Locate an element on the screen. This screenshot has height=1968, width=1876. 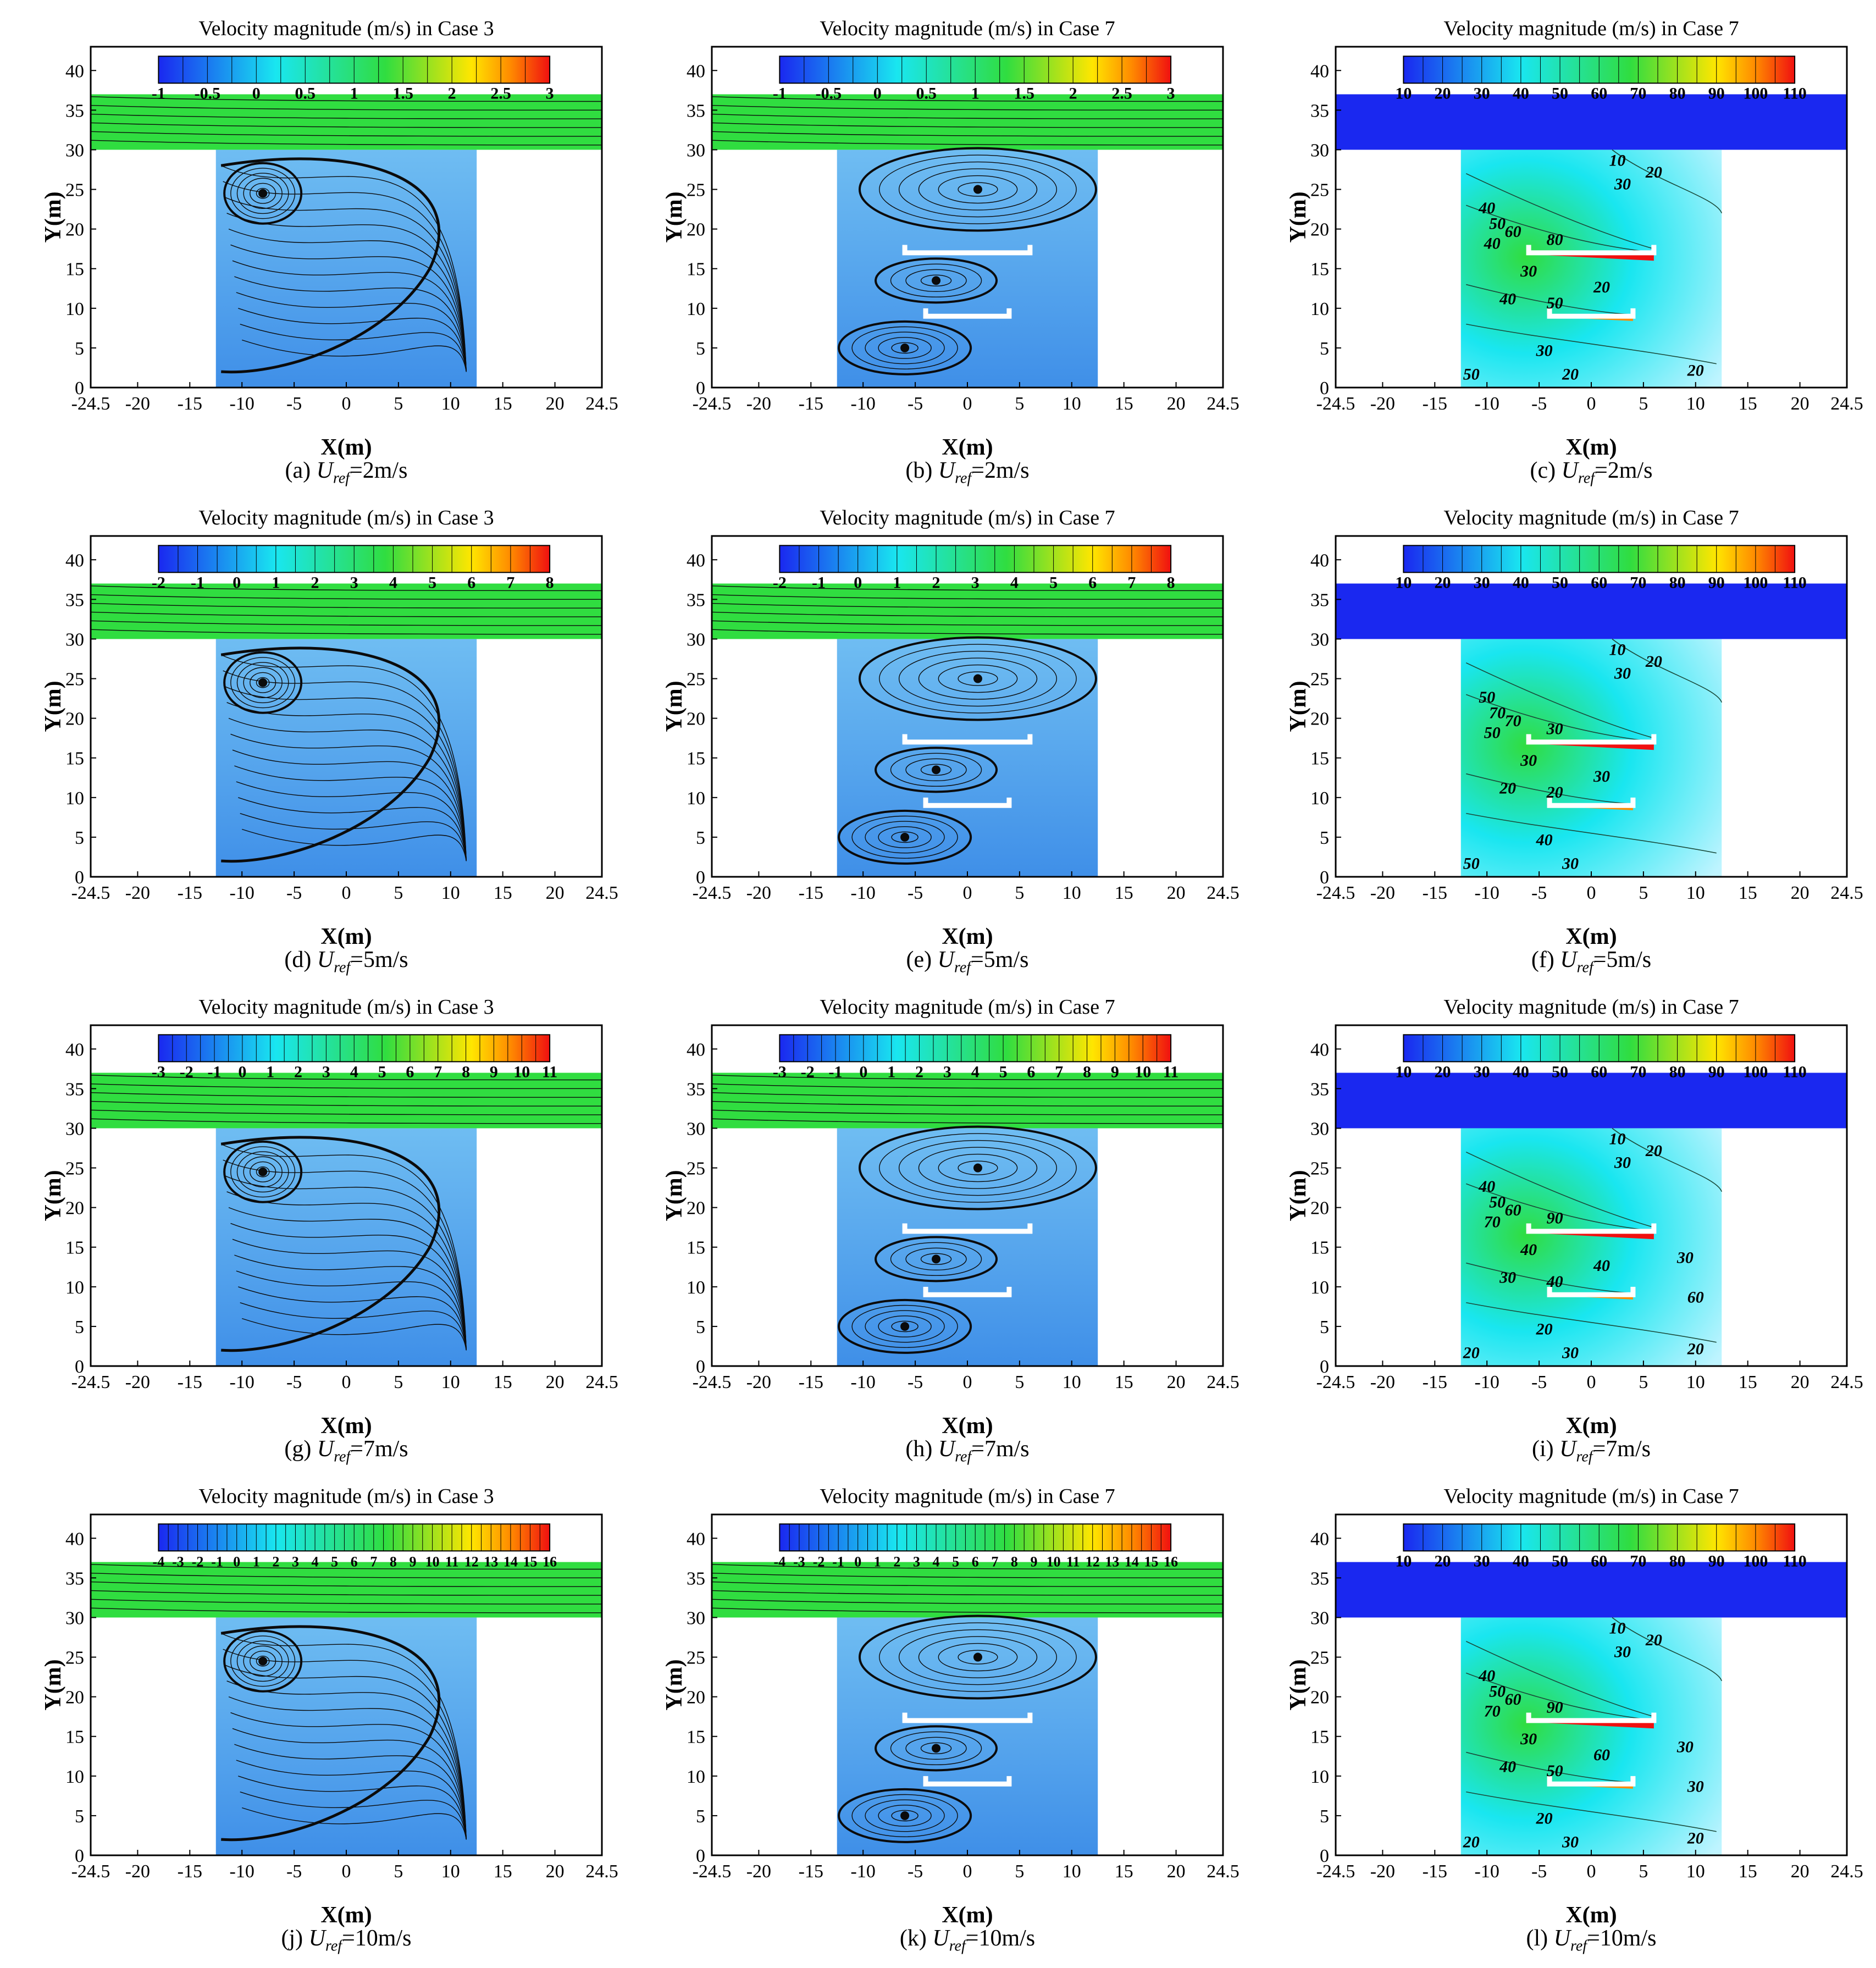
iso-contours is located at coordinates (1594, 1235).